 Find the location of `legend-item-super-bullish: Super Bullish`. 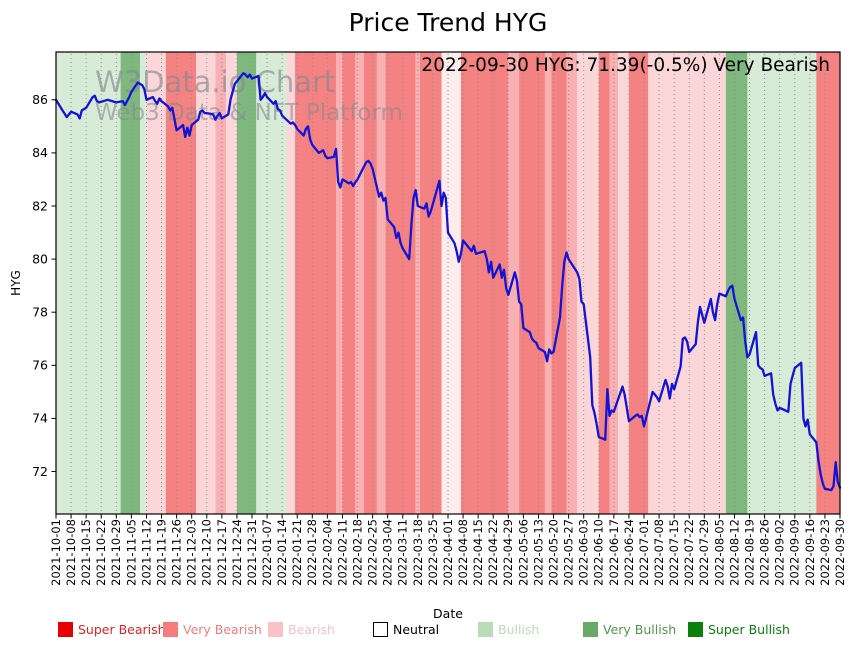

legend-item-super-bullish: Super Bullish is located at coordinates (739, 629).